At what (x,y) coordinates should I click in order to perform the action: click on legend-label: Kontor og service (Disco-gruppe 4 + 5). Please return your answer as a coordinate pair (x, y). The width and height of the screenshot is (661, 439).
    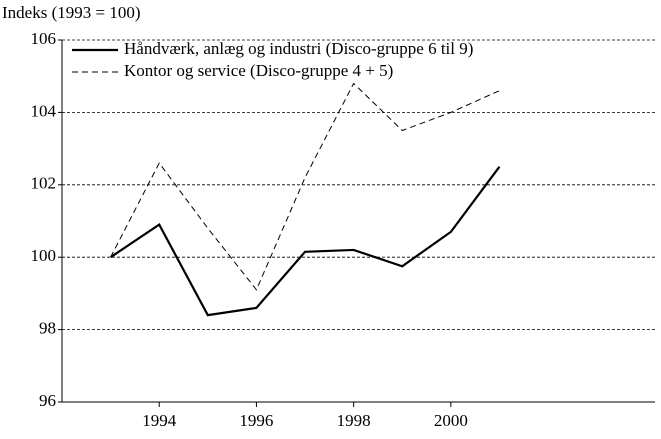
    Looking at the image, I should click on (258, 70).